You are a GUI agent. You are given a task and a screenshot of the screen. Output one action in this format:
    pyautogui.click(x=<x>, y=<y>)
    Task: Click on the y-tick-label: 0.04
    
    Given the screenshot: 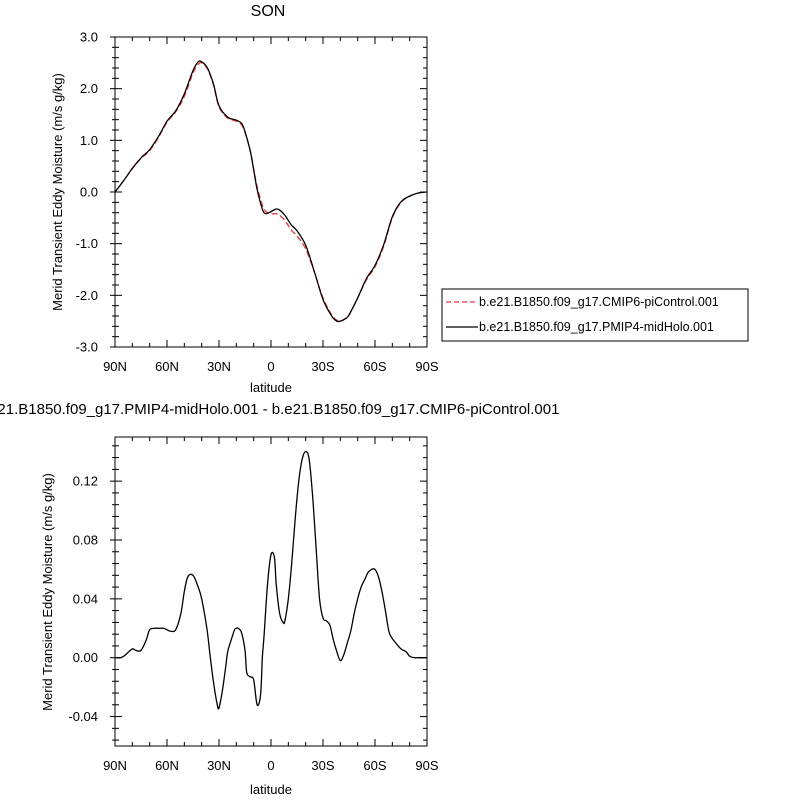 What is the action you would take?
    pyautogui.click(x=85, y=598)
    